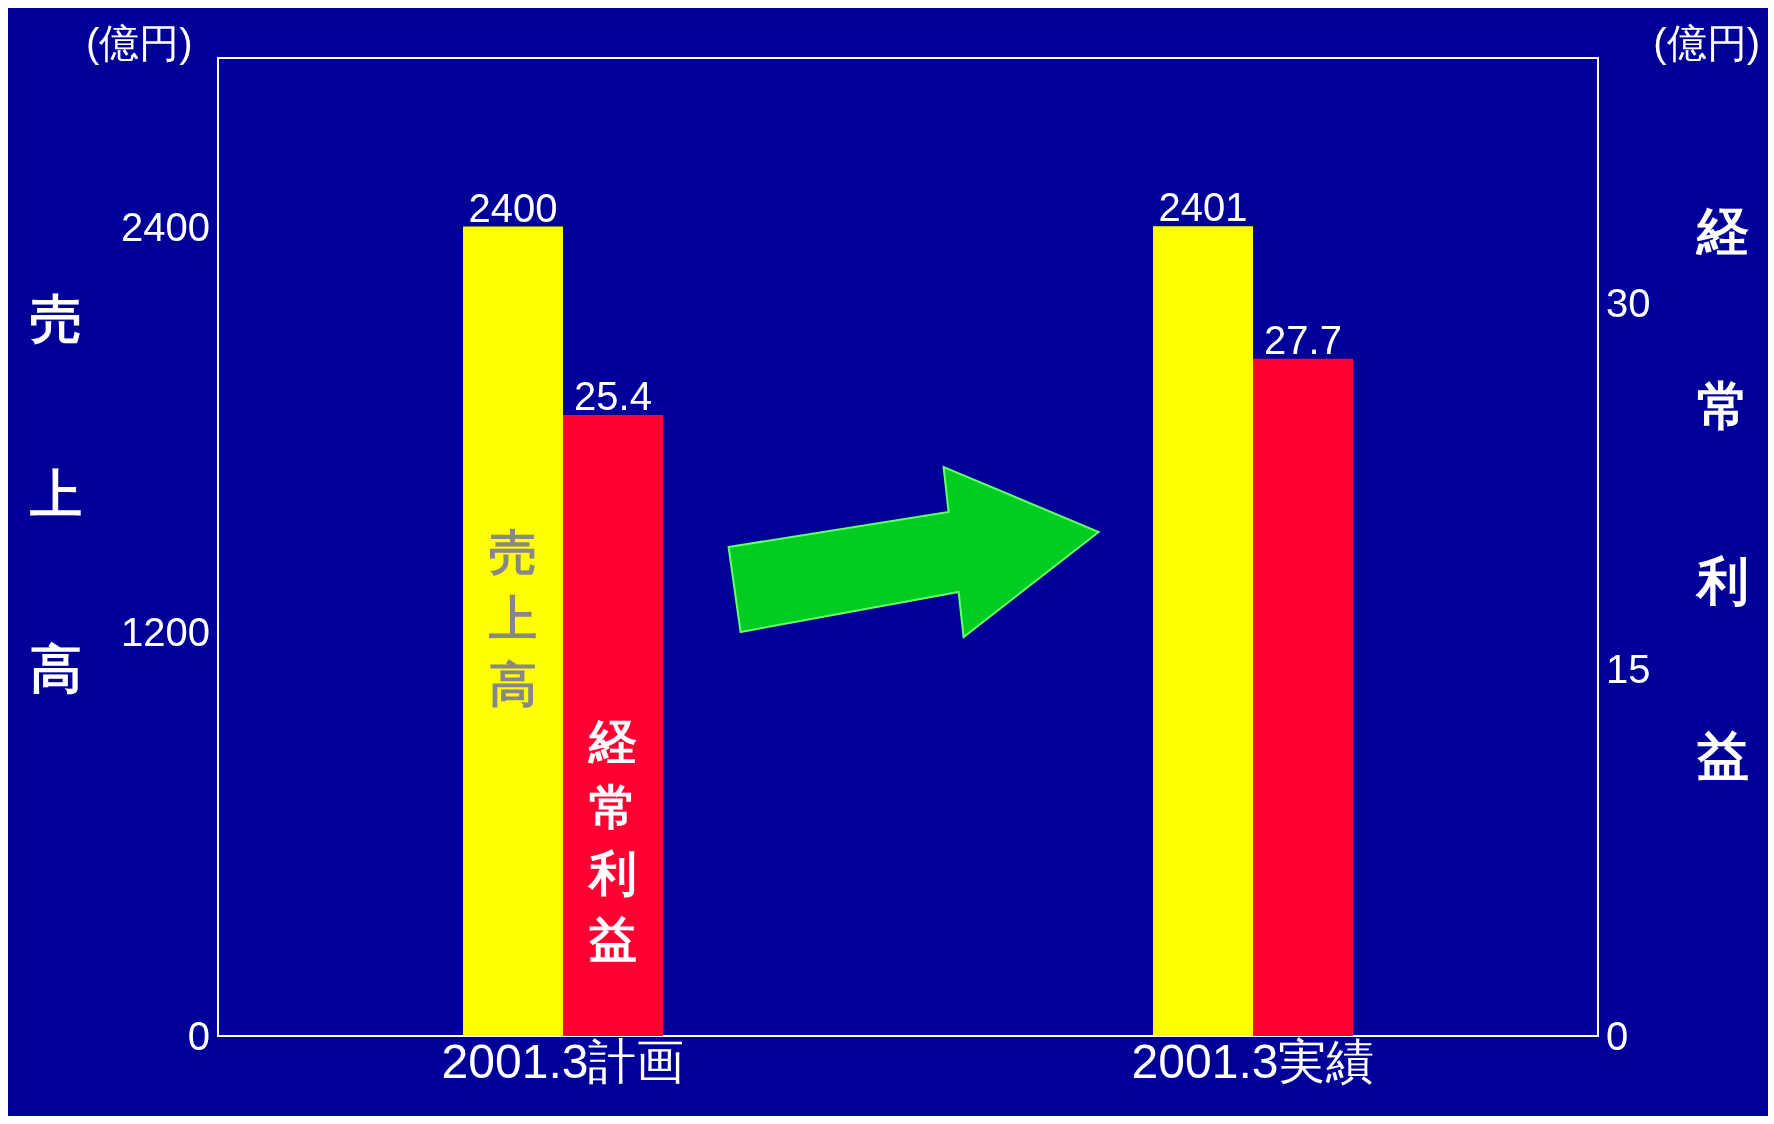 This screenshot has height=1124, width=1774. I want to click on data-label: 2401, so click(1203, 207).